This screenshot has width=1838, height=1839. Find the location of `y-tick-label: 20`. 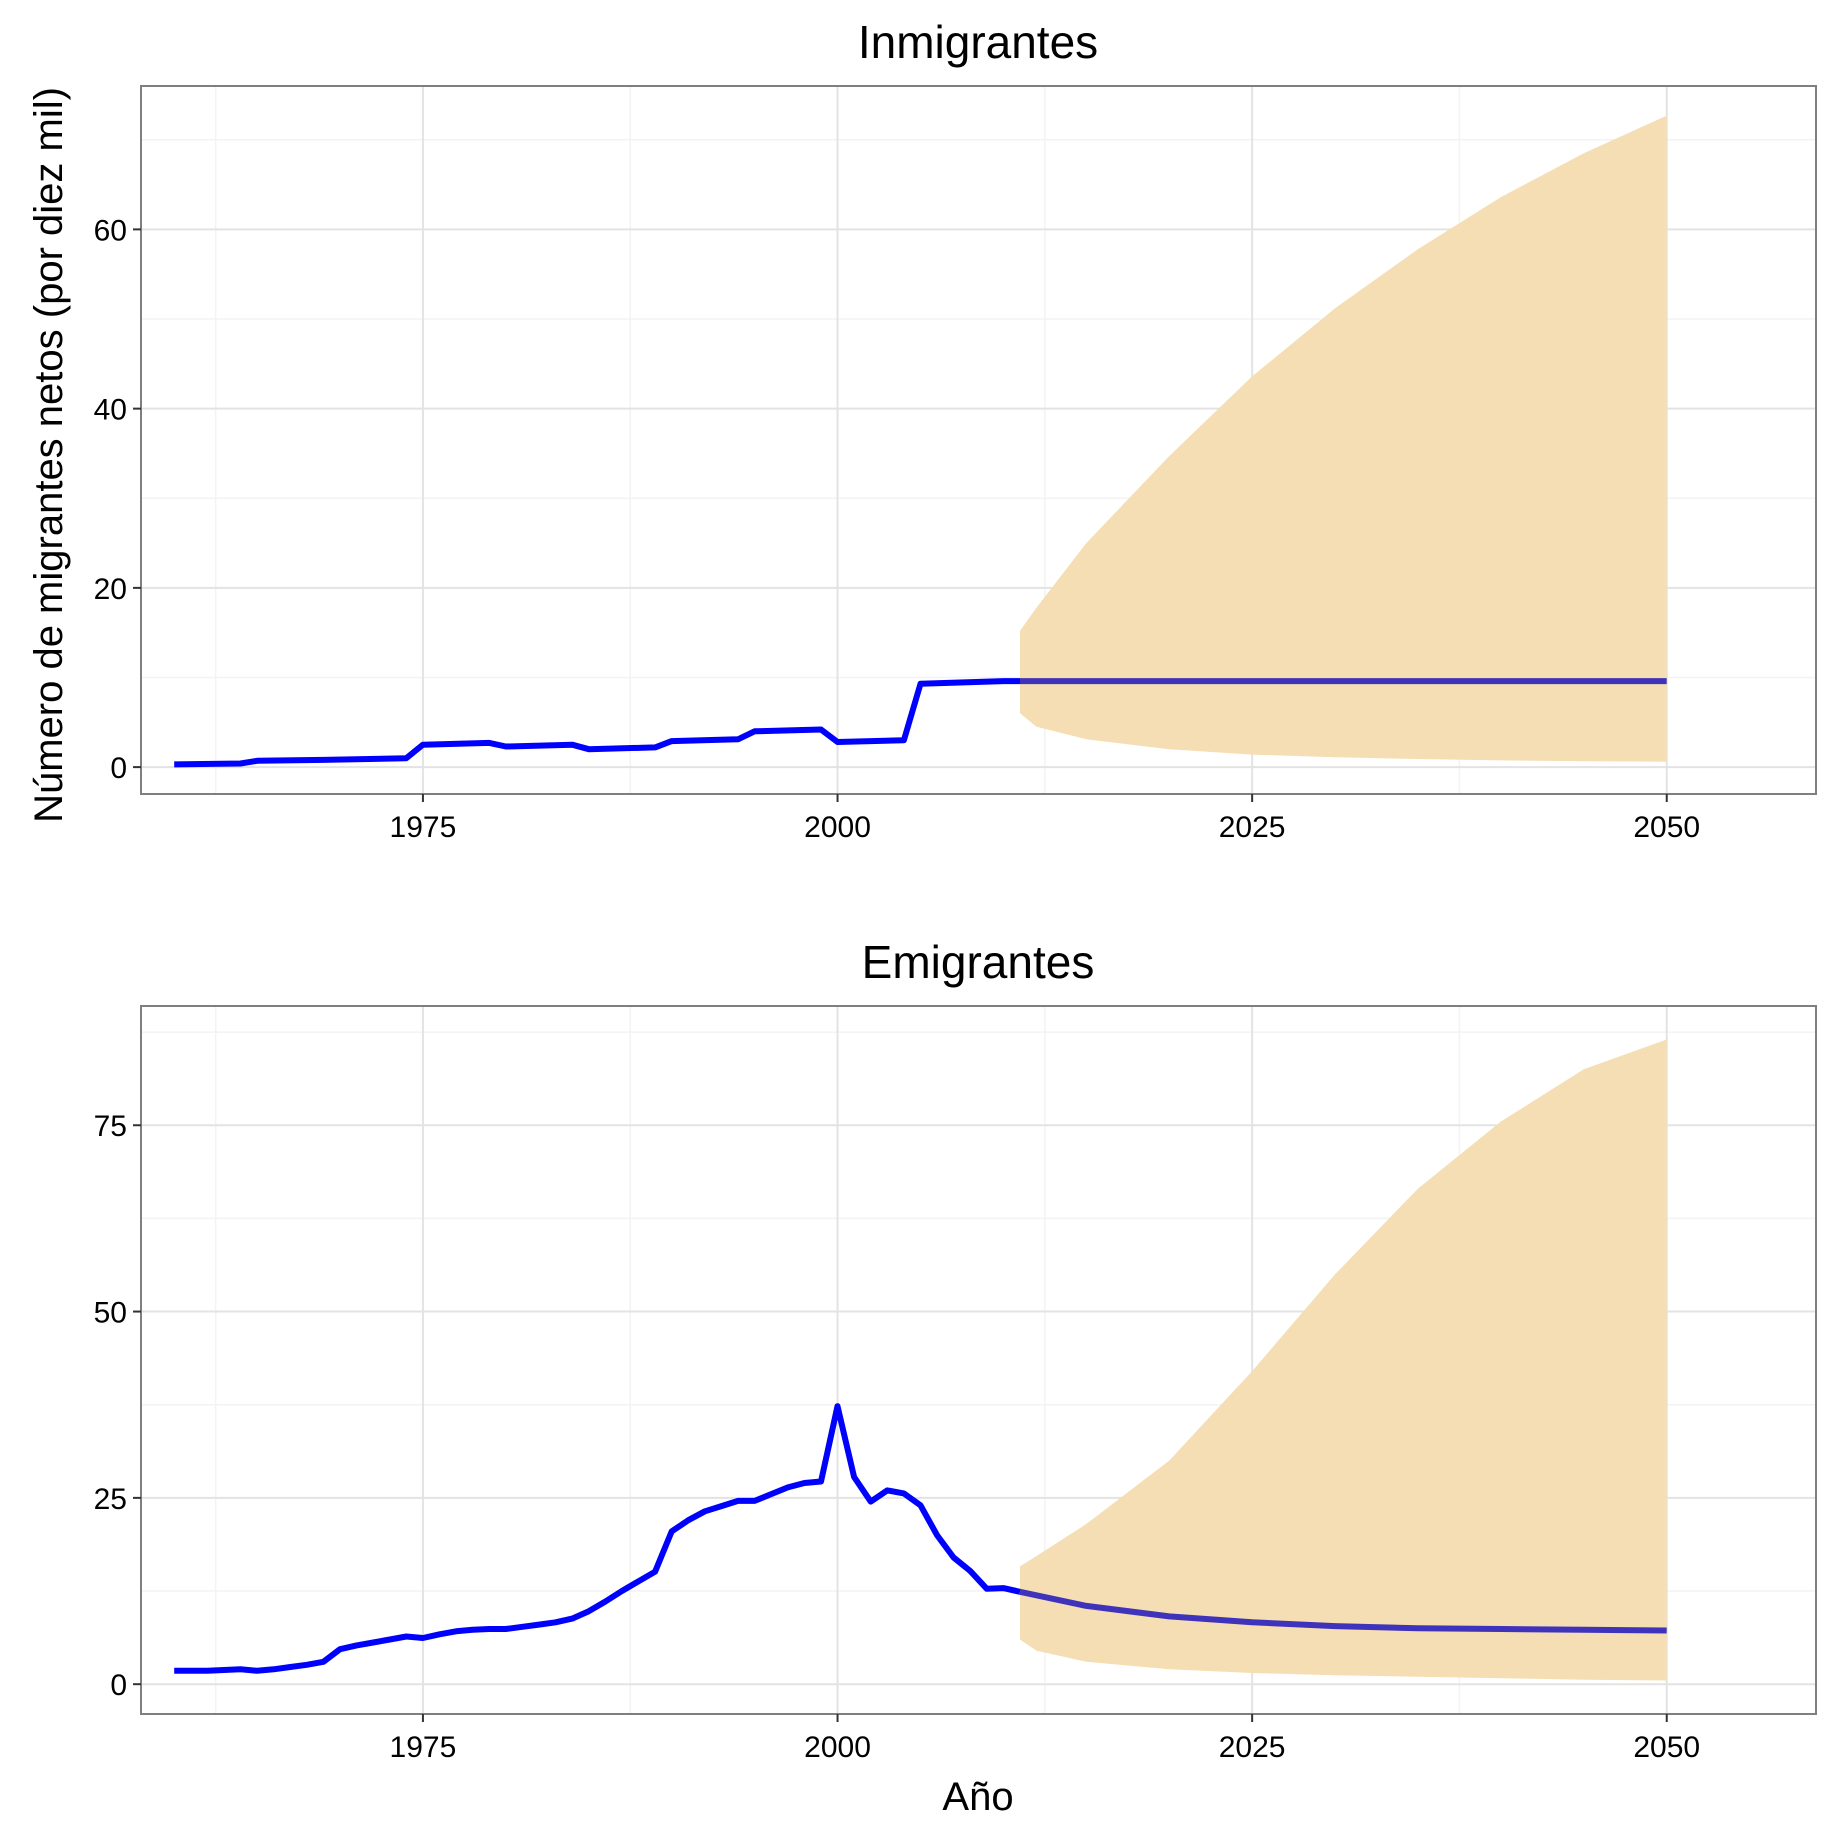

y-tick-label: 20 is located at coordinates (110, 589).